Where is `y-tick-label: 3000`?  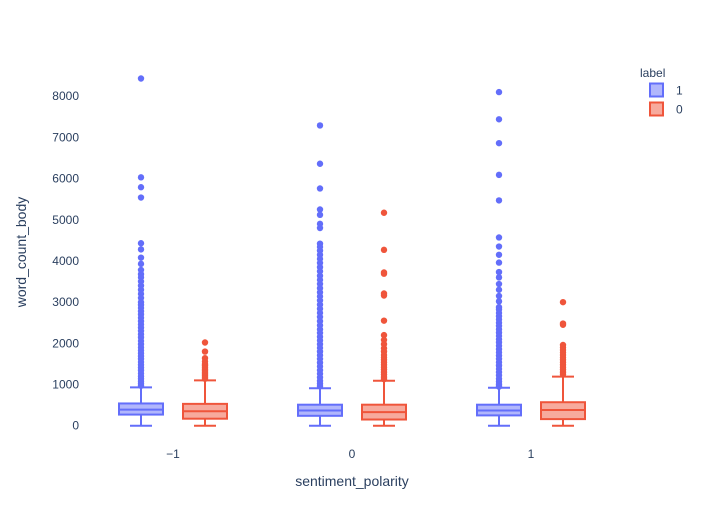
y-tick-label: 3000 is located at coordinates (65, 302).